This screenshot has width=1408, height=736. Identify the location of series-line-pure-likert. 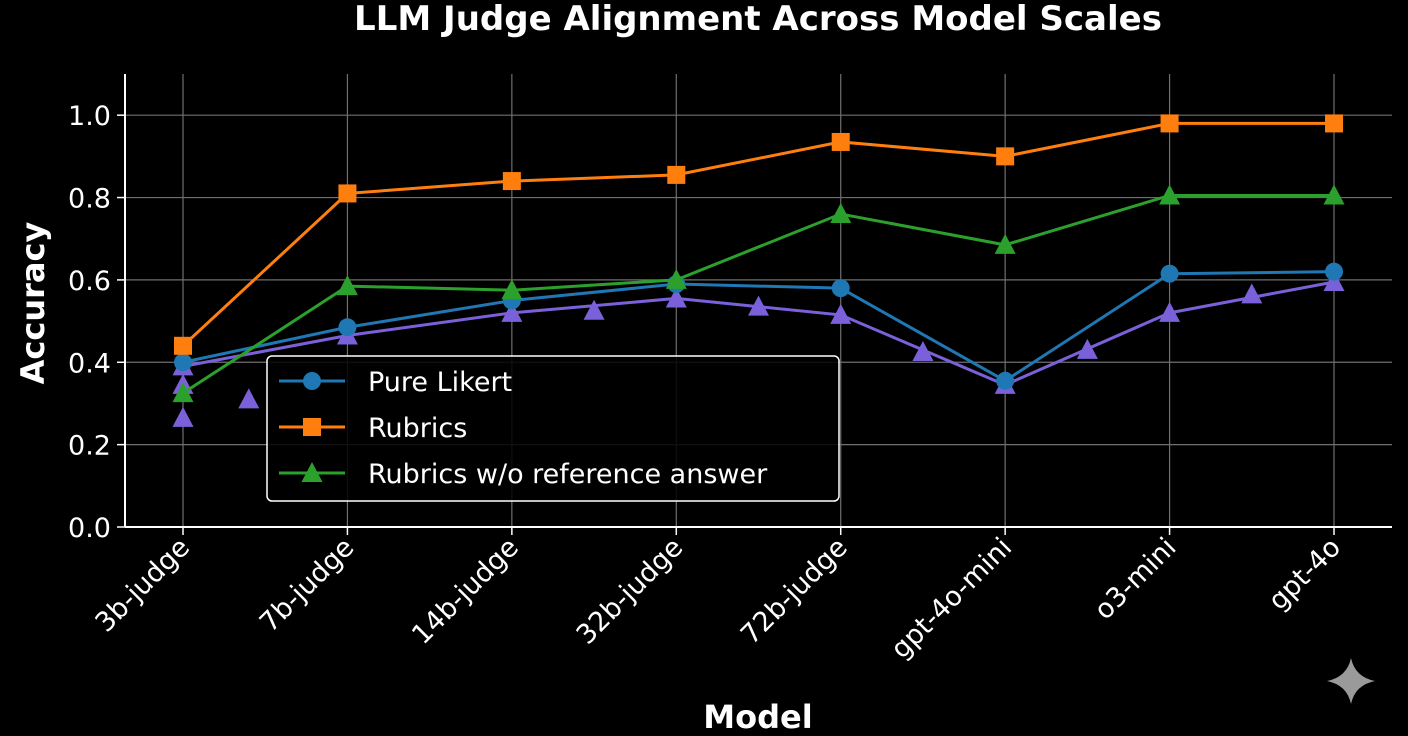
(758, 326).